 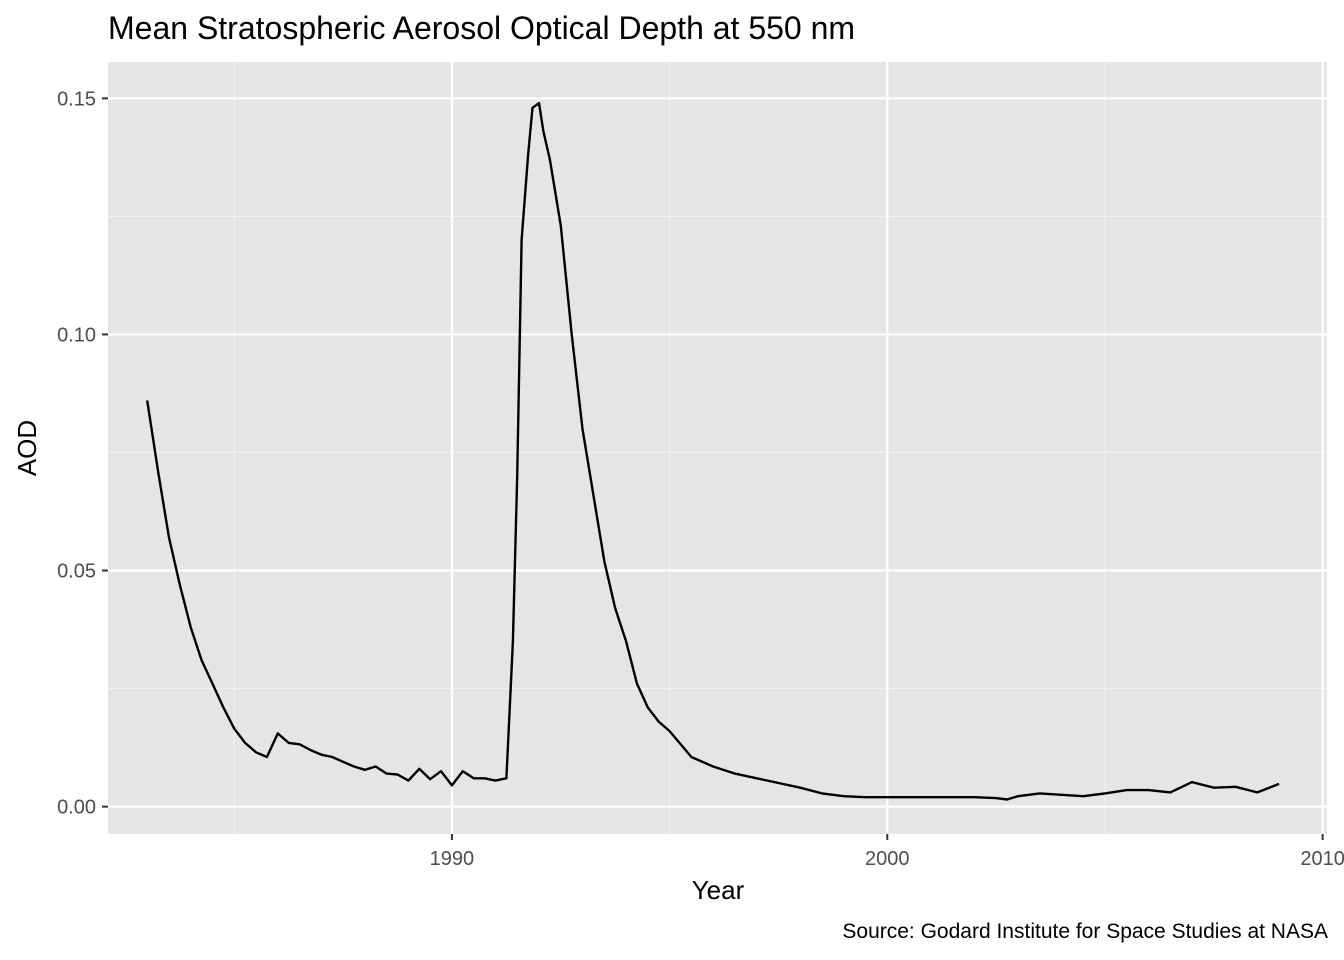 I want to click on x-tick-label: 1990, so click(x=452, y=859).